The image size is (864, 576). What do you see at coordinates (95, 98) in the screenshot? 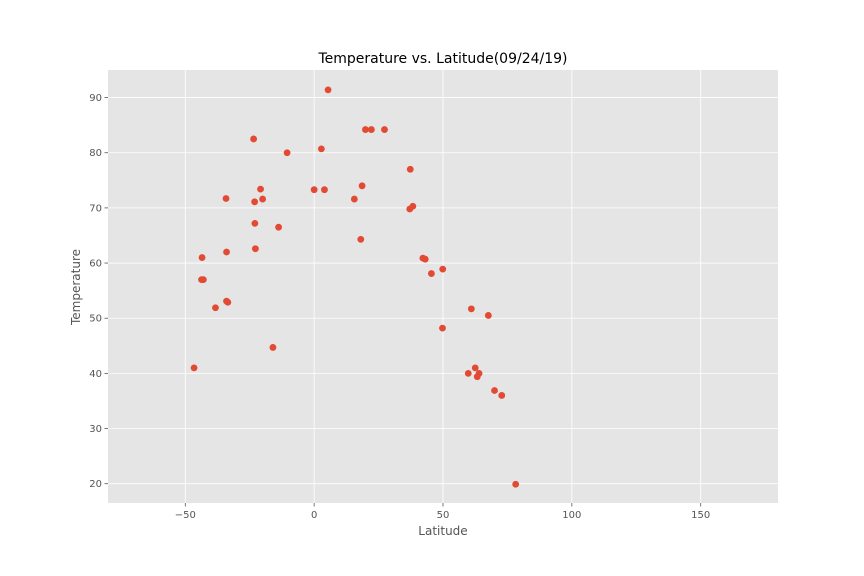
I see `y-tick-label: 90` at bounding box center [95, 98].